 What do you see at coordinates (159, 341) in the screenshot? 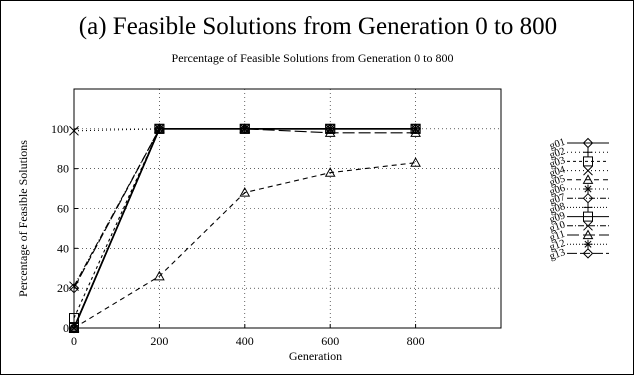
I see `x-tick-label: 200` at bounding box center [159, 341].